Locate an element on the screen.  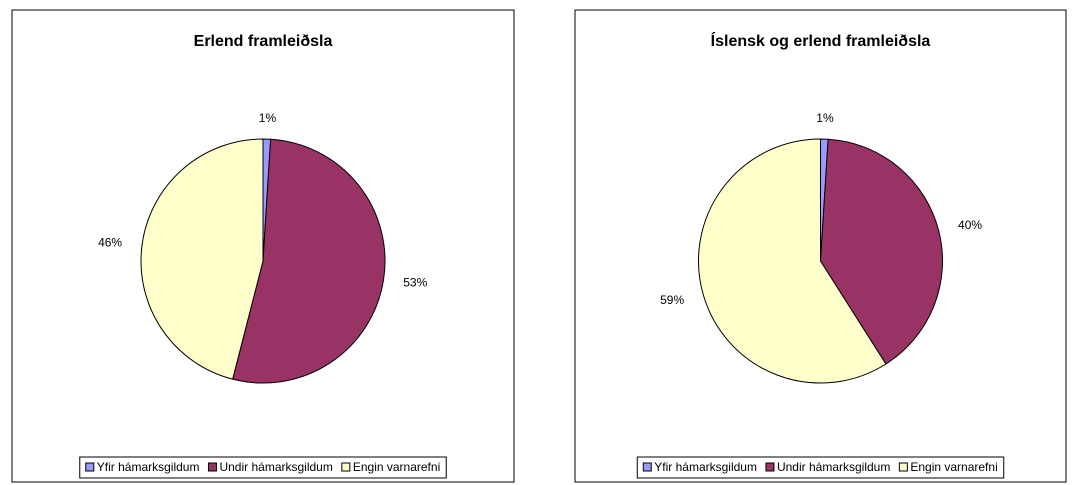
data-label: 46% is located at coordinates (110, 242).